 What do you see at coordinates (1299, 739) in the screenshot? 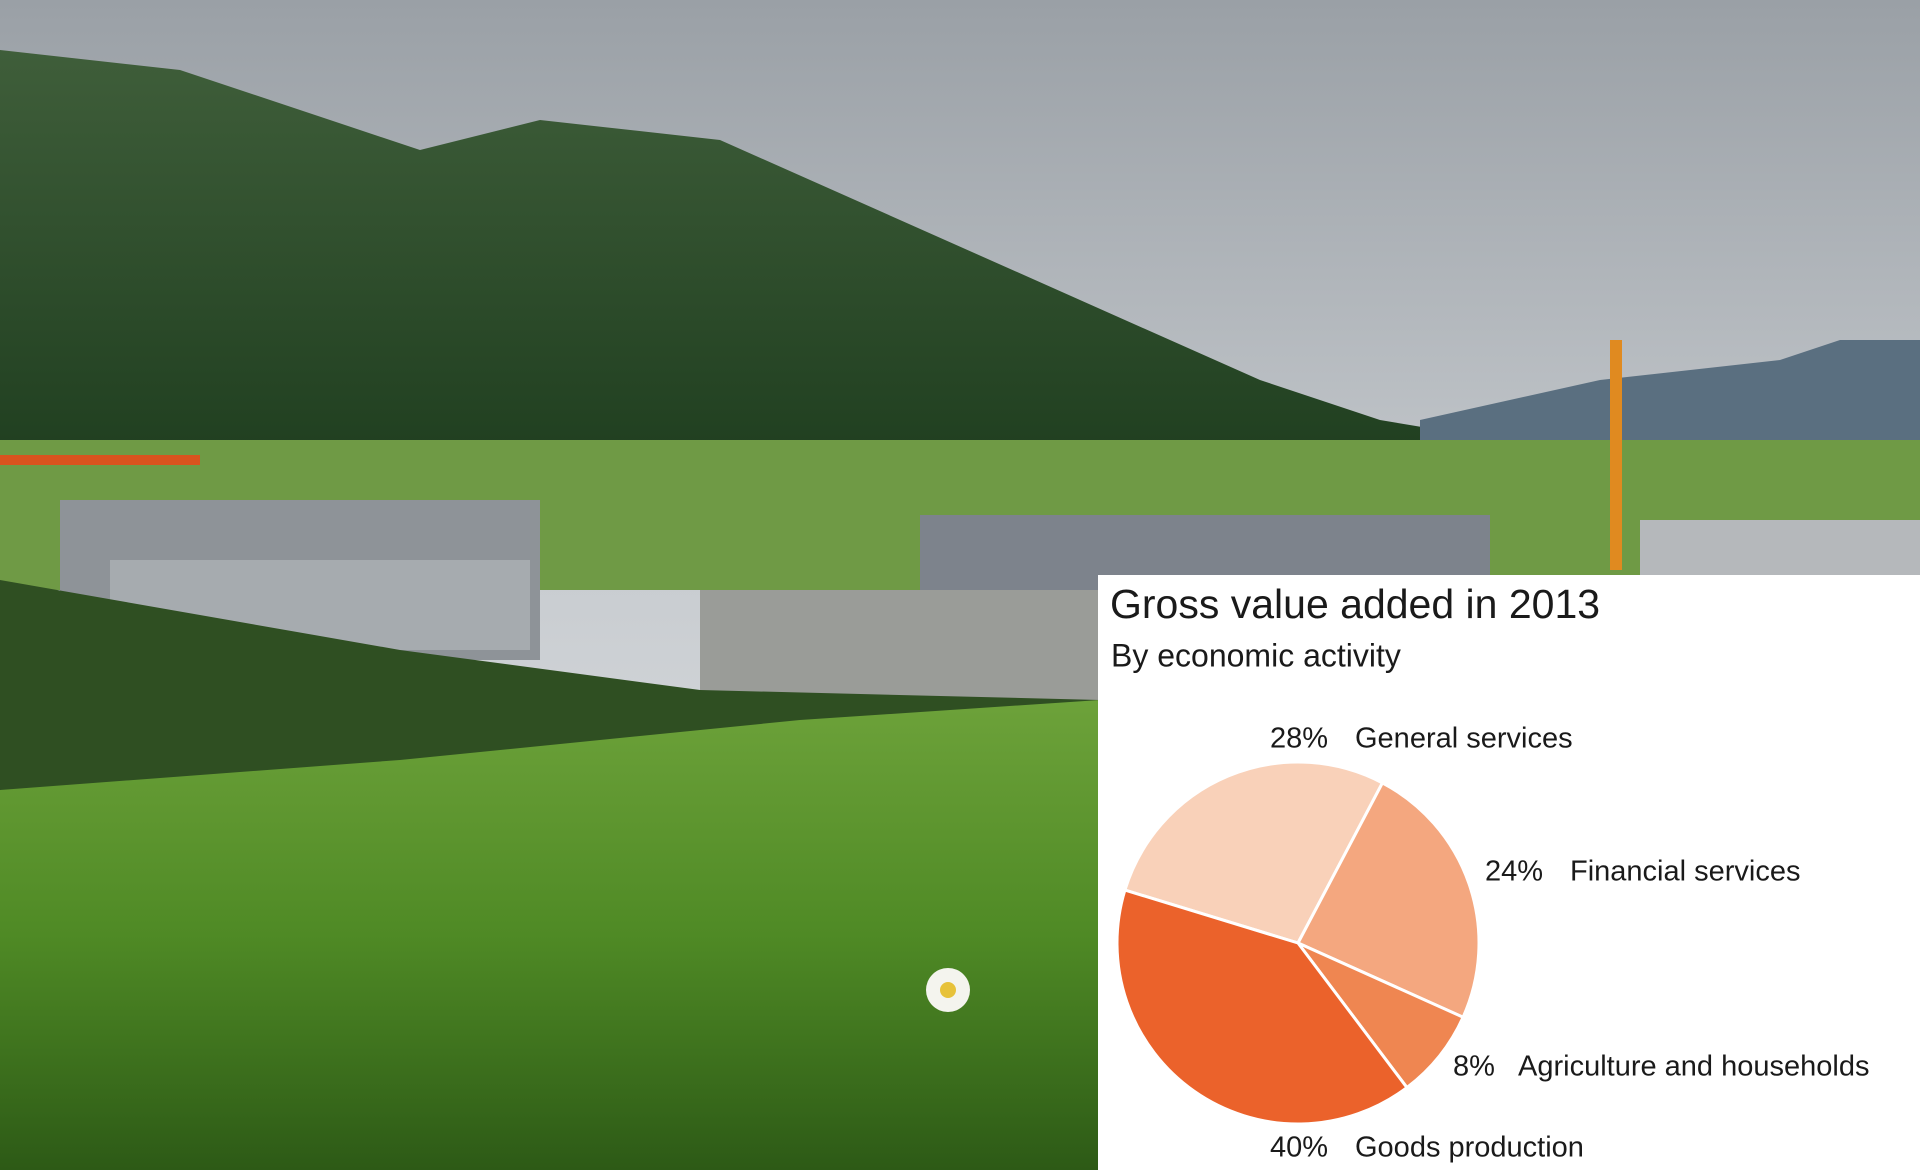
I see `value-label: 28%` at bounding box center [1299, 739].